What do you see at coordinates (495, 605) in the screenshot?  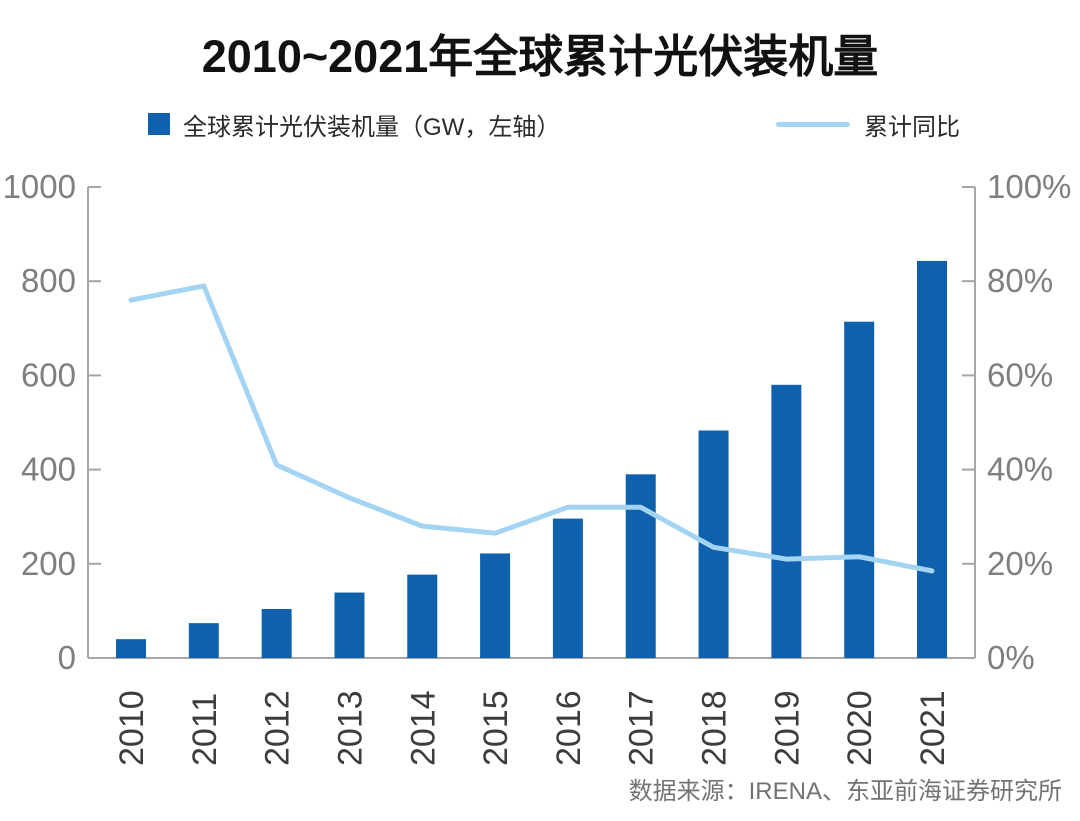 I see `bar-2015` at bounding box center [495, 605].